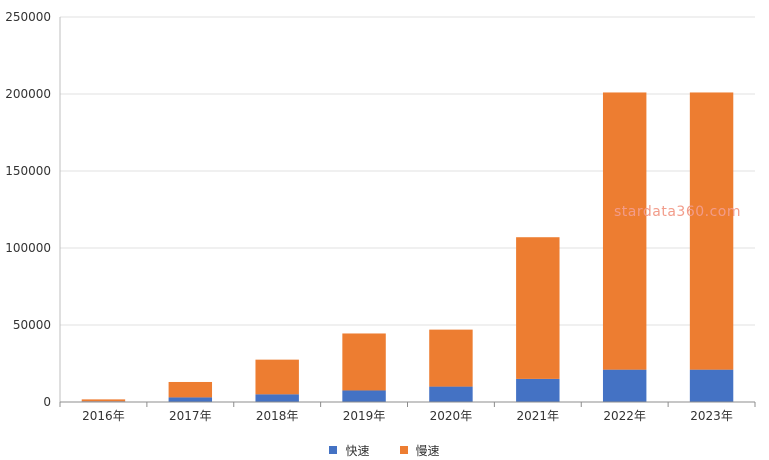  What do you see at coordinates (277, 416) in the screenshot?
I see `x-tick-label: 2018年` at bounding box center [277, 416].